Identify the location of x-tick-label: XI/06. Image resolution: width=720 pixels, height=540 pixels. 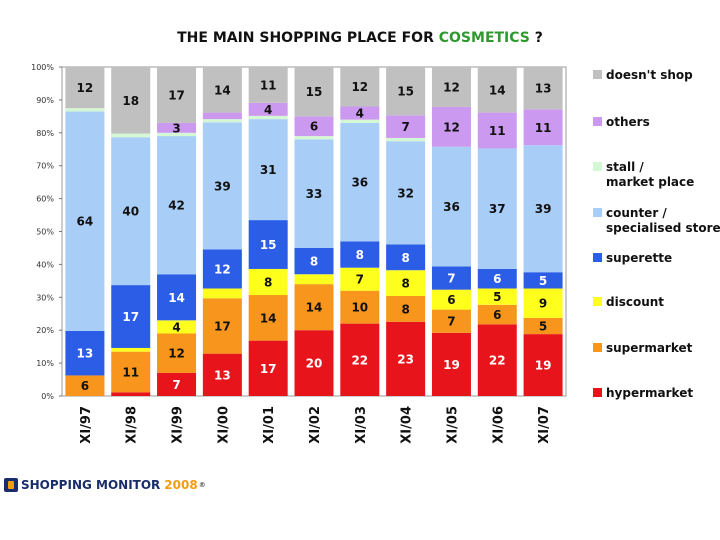
(498, 425).